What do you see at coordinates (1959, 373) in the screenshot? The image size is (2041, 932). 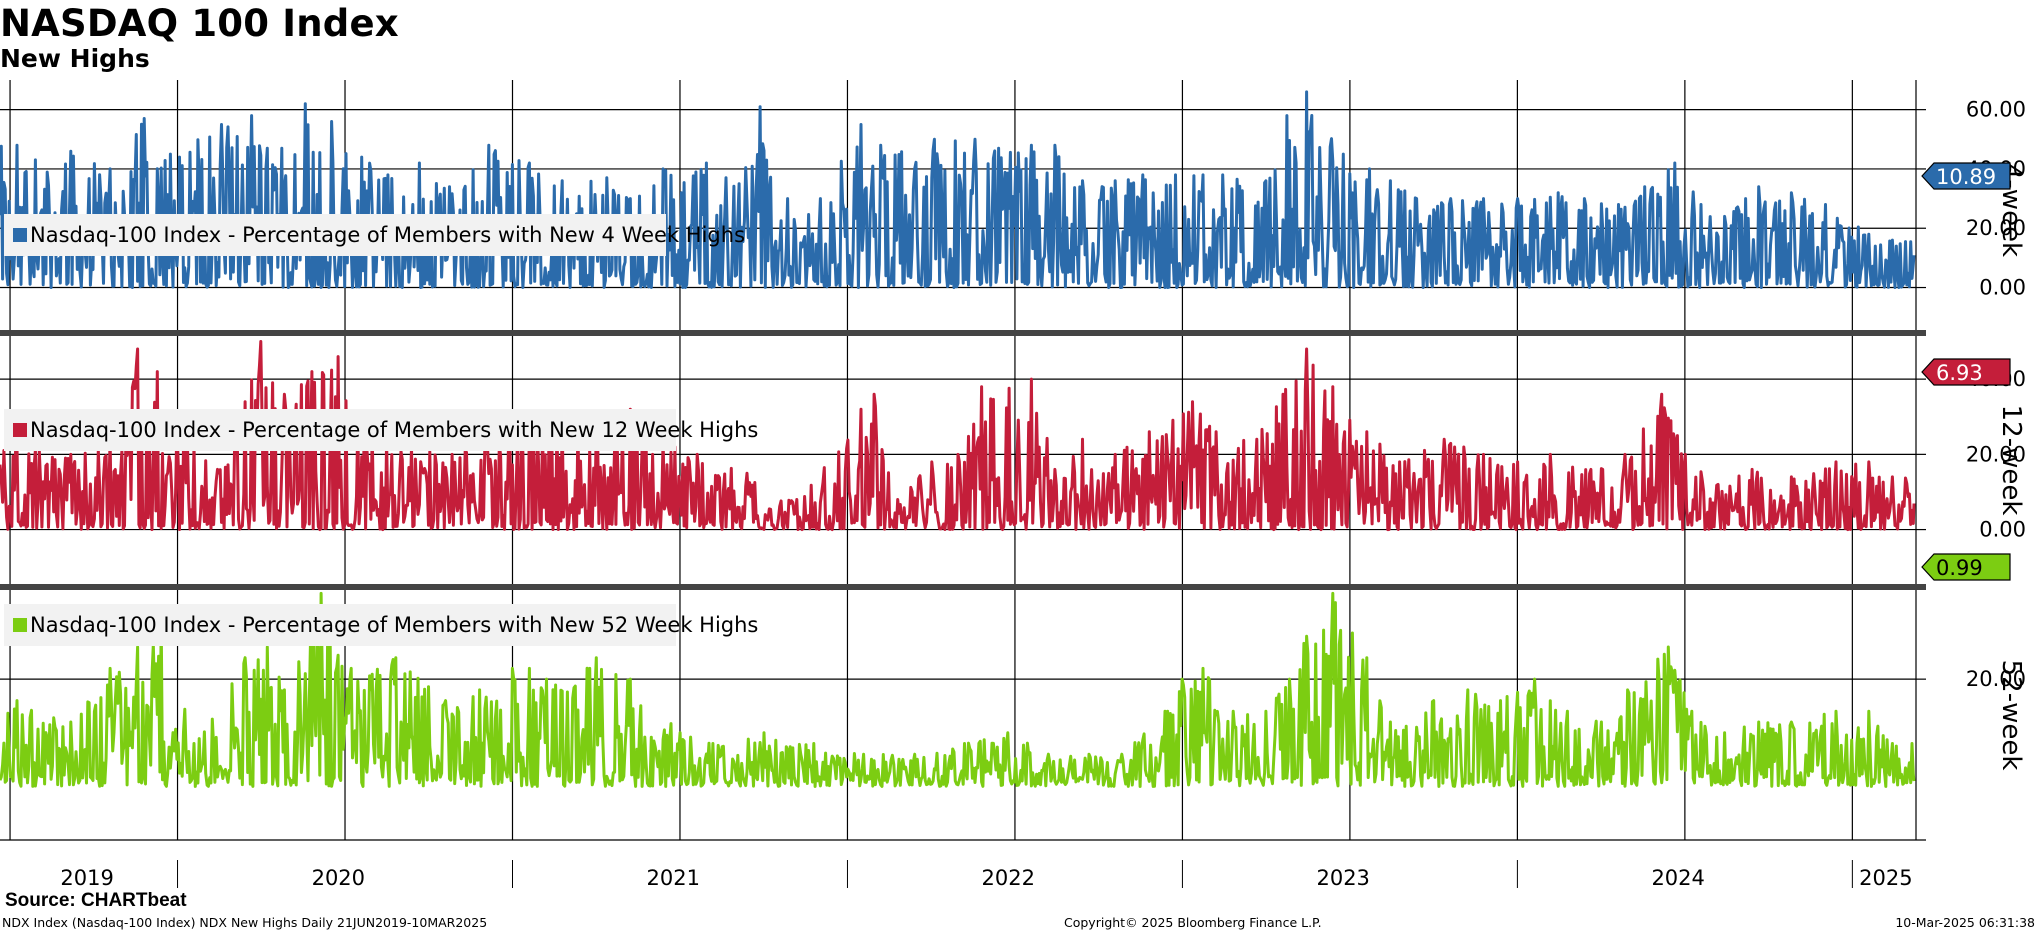 I see `last-value-label: 6.93` at bounding box center [1959, 373].